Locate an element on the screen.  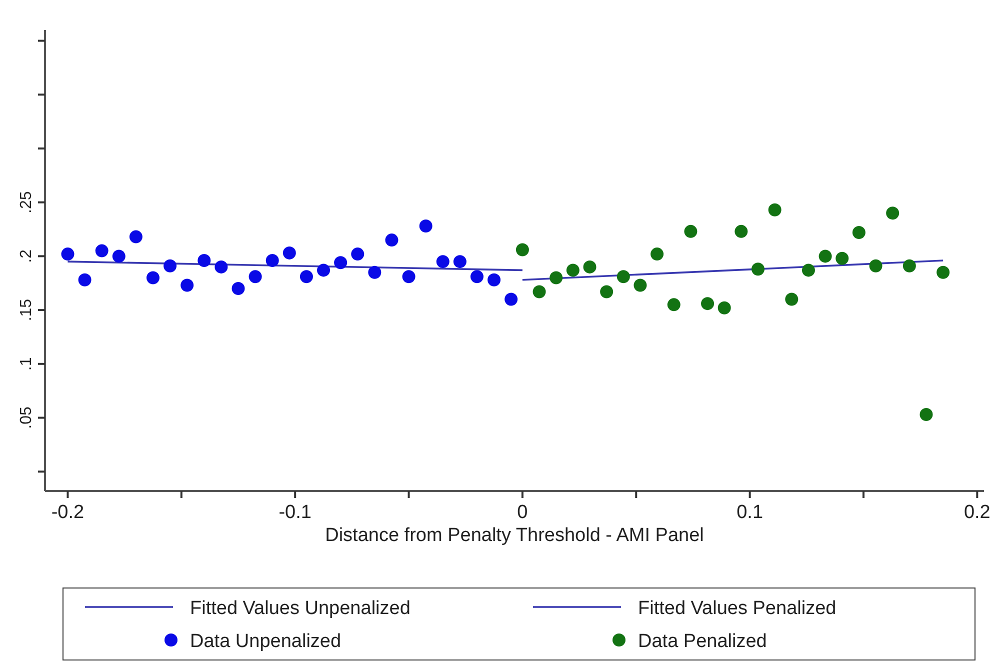
y-tick-label: .15 is located at coordinates (26, 310).